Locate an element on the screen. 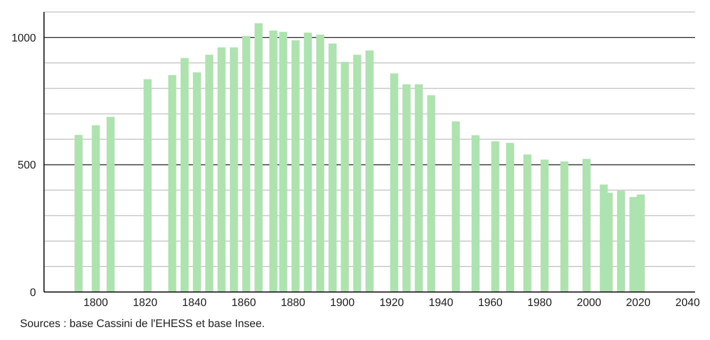 The height and width of the screenshot is (340, 710). x-tick-label: 1940 is located at coordinates (441, 302).